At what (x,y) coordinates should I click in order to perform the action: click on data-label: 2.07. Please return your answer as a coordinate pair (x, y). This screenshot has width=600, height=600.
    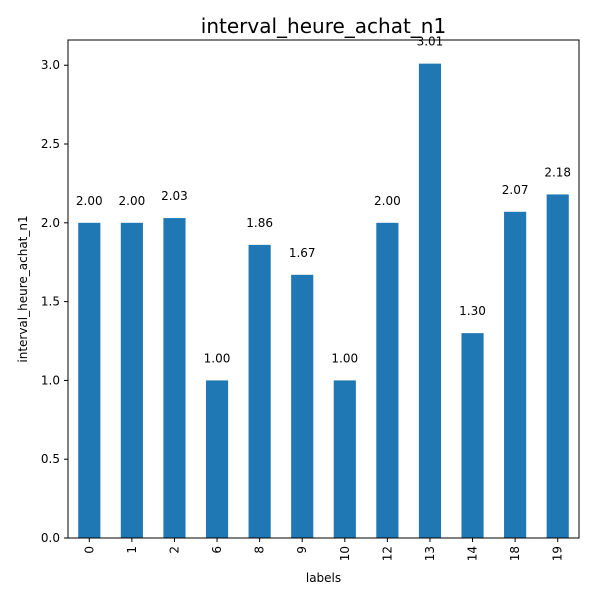
    Looking at the image, I should click on (515, 190).